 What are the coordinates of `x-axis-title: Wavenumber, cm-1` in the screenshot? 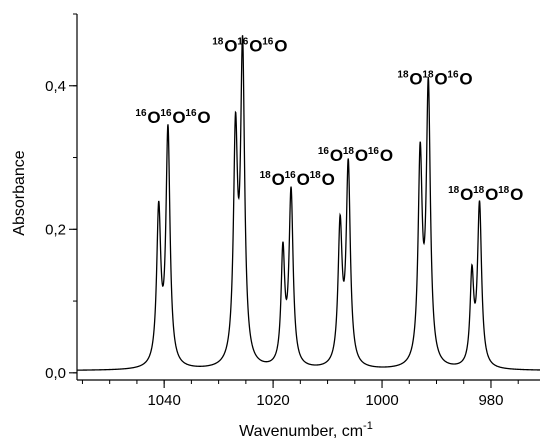 It's located at (306, 430).